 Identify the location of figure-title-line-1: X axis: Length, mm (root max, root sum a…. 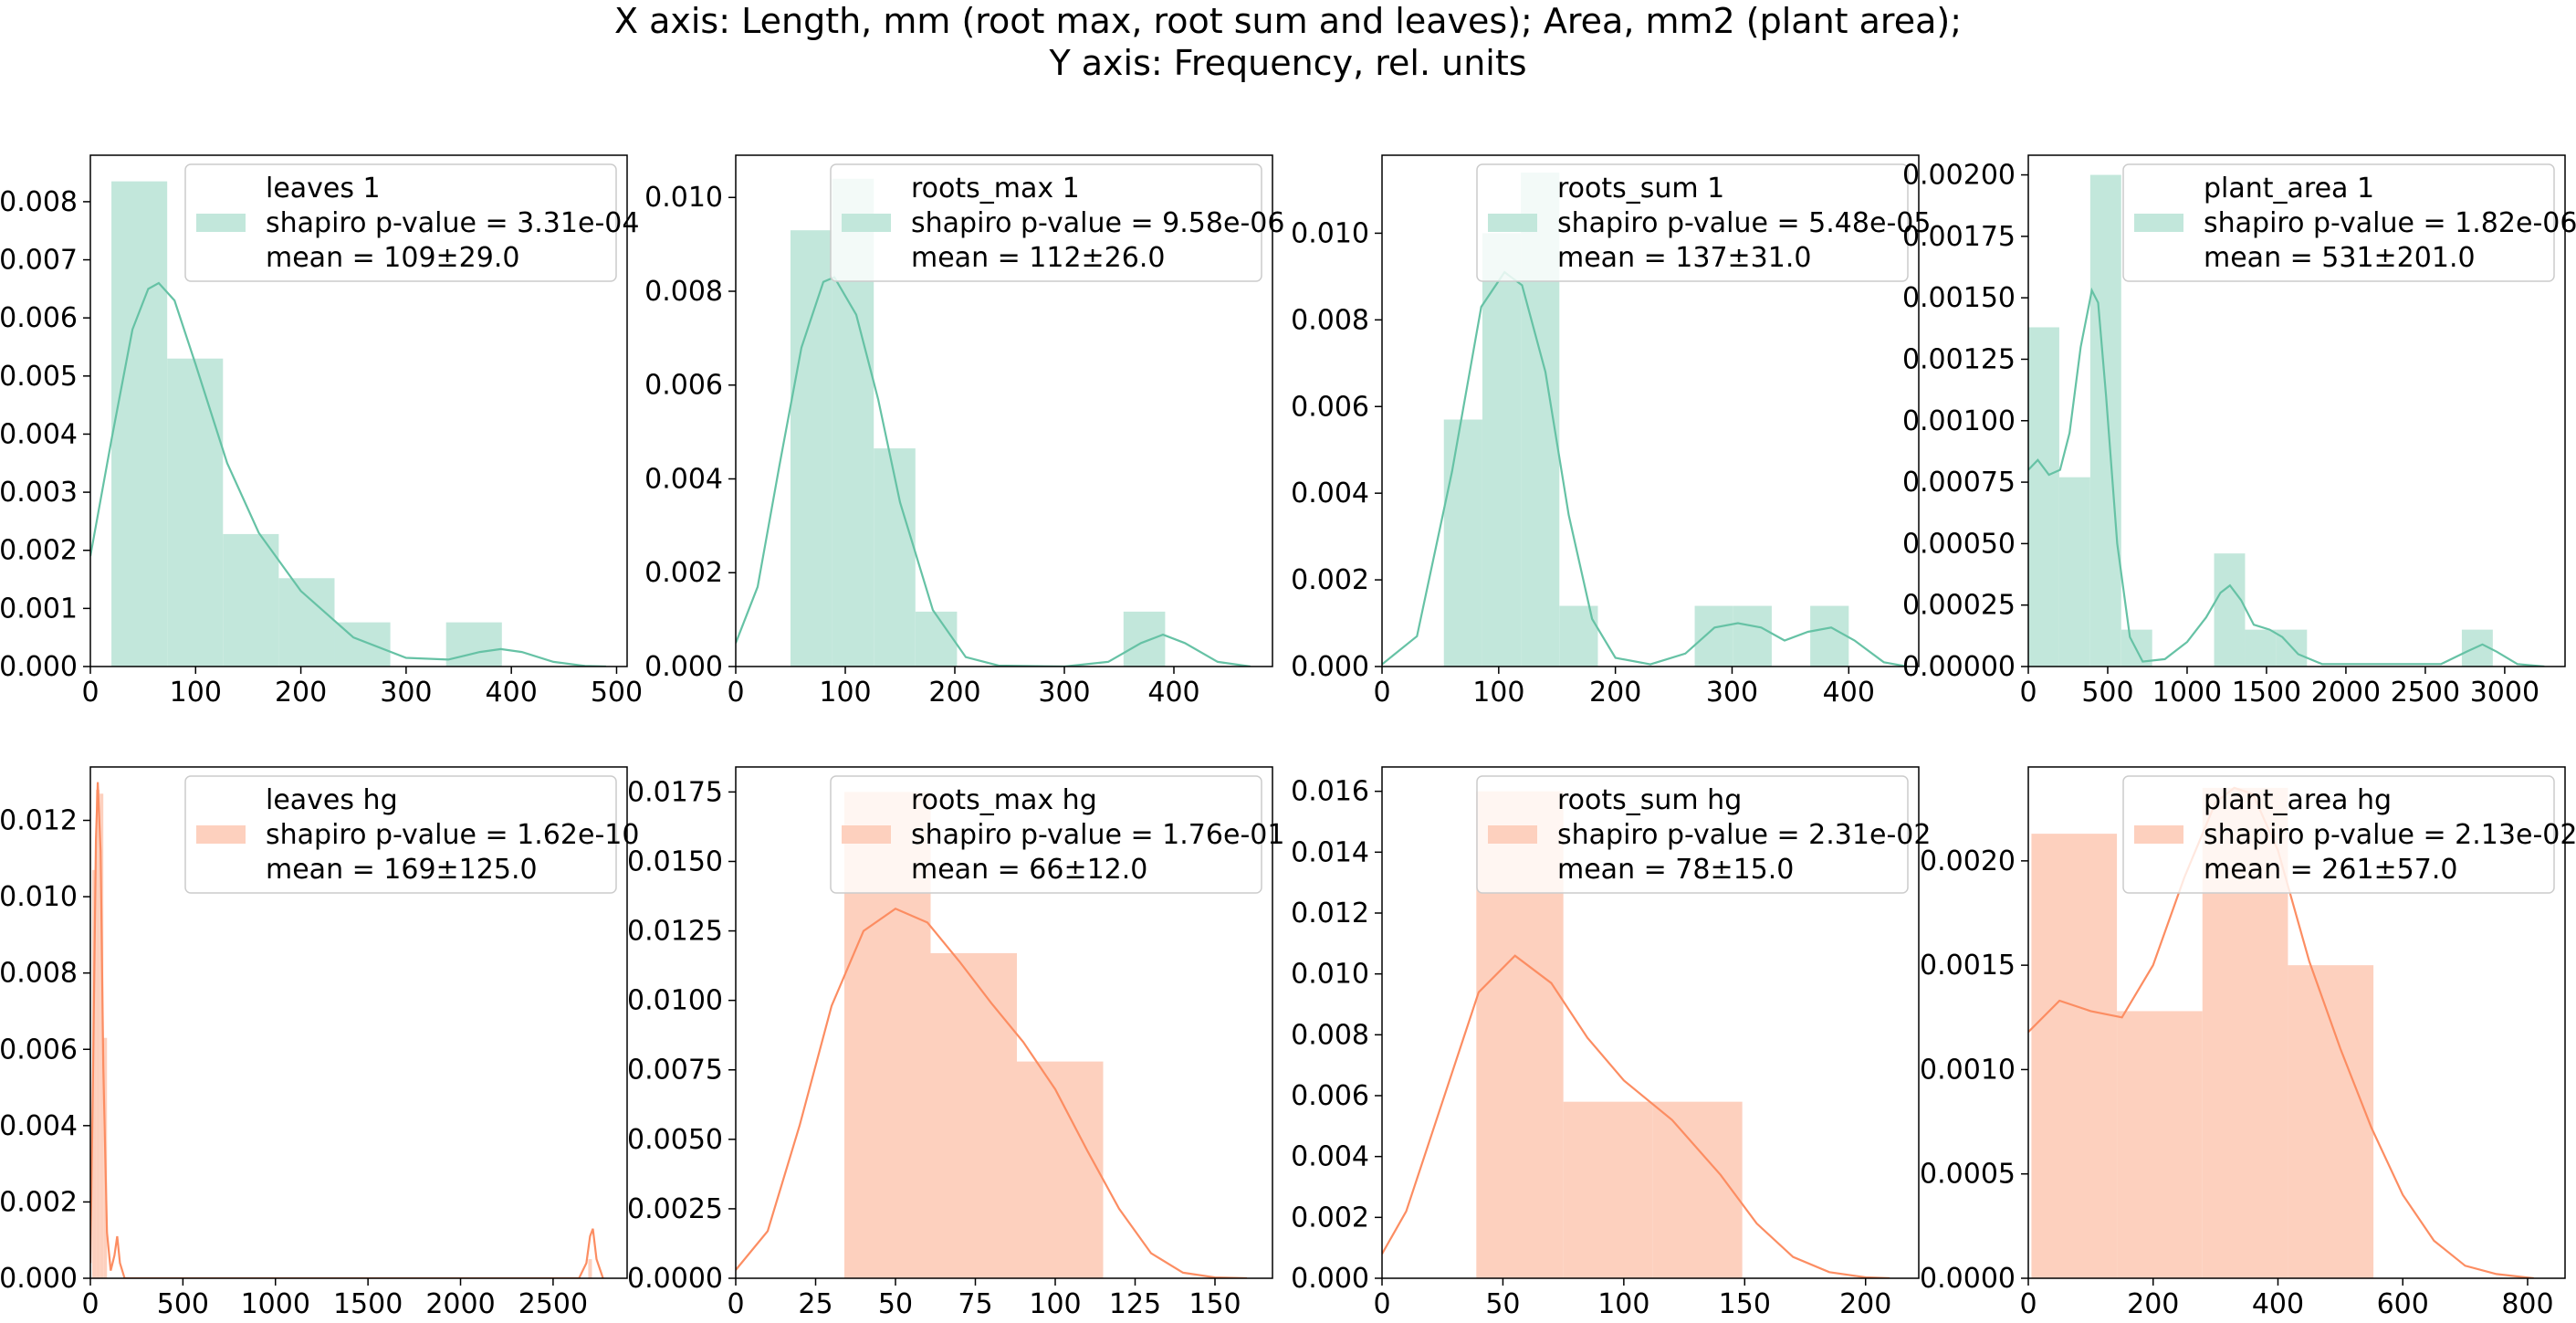
(1288, 21).